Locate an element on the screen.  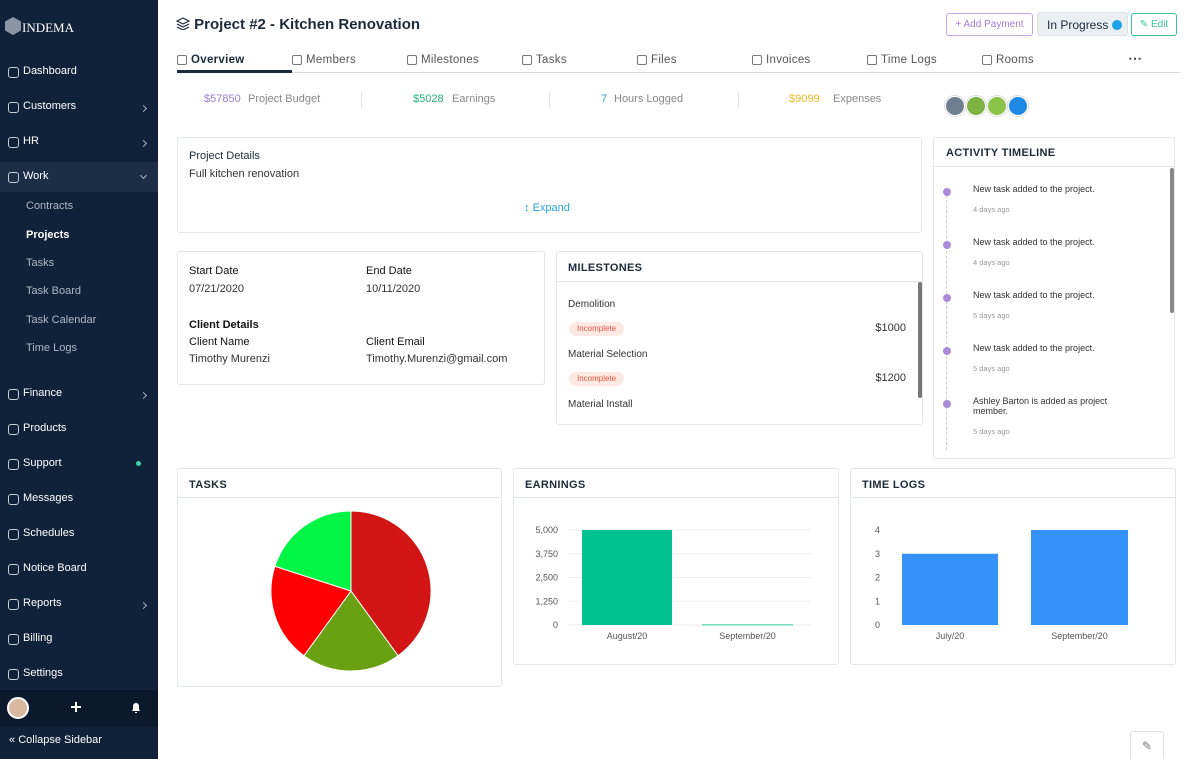
submenu-item: Task Board is located at coordinates (54, 291).